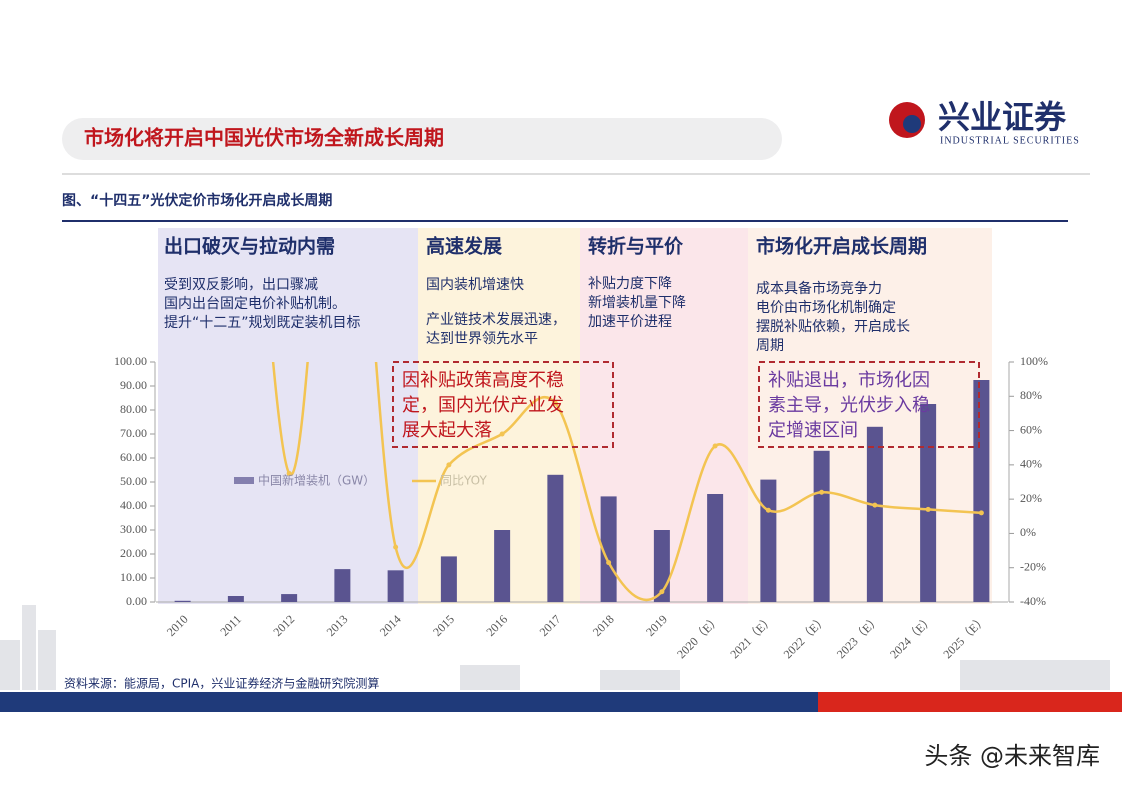 This screenshot has height=793, width=1122. I want to click on phase-text: 摆脱补贴依赖，开启成长, so click(833, 327).